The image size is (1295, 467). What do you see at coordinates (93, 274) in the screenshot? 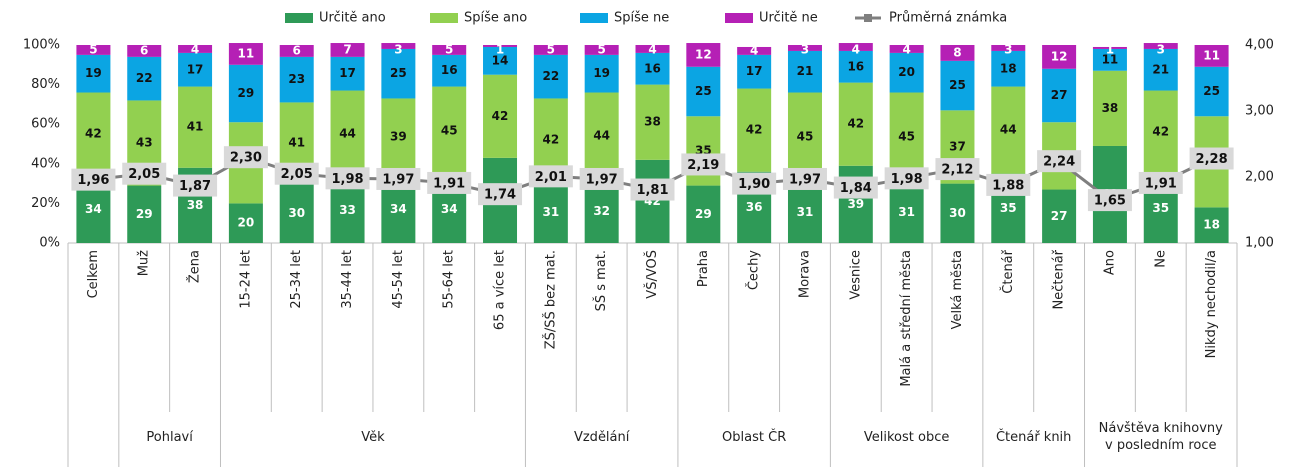
I see `x-tick-label: Celkem` at bounding box center [93, 274].